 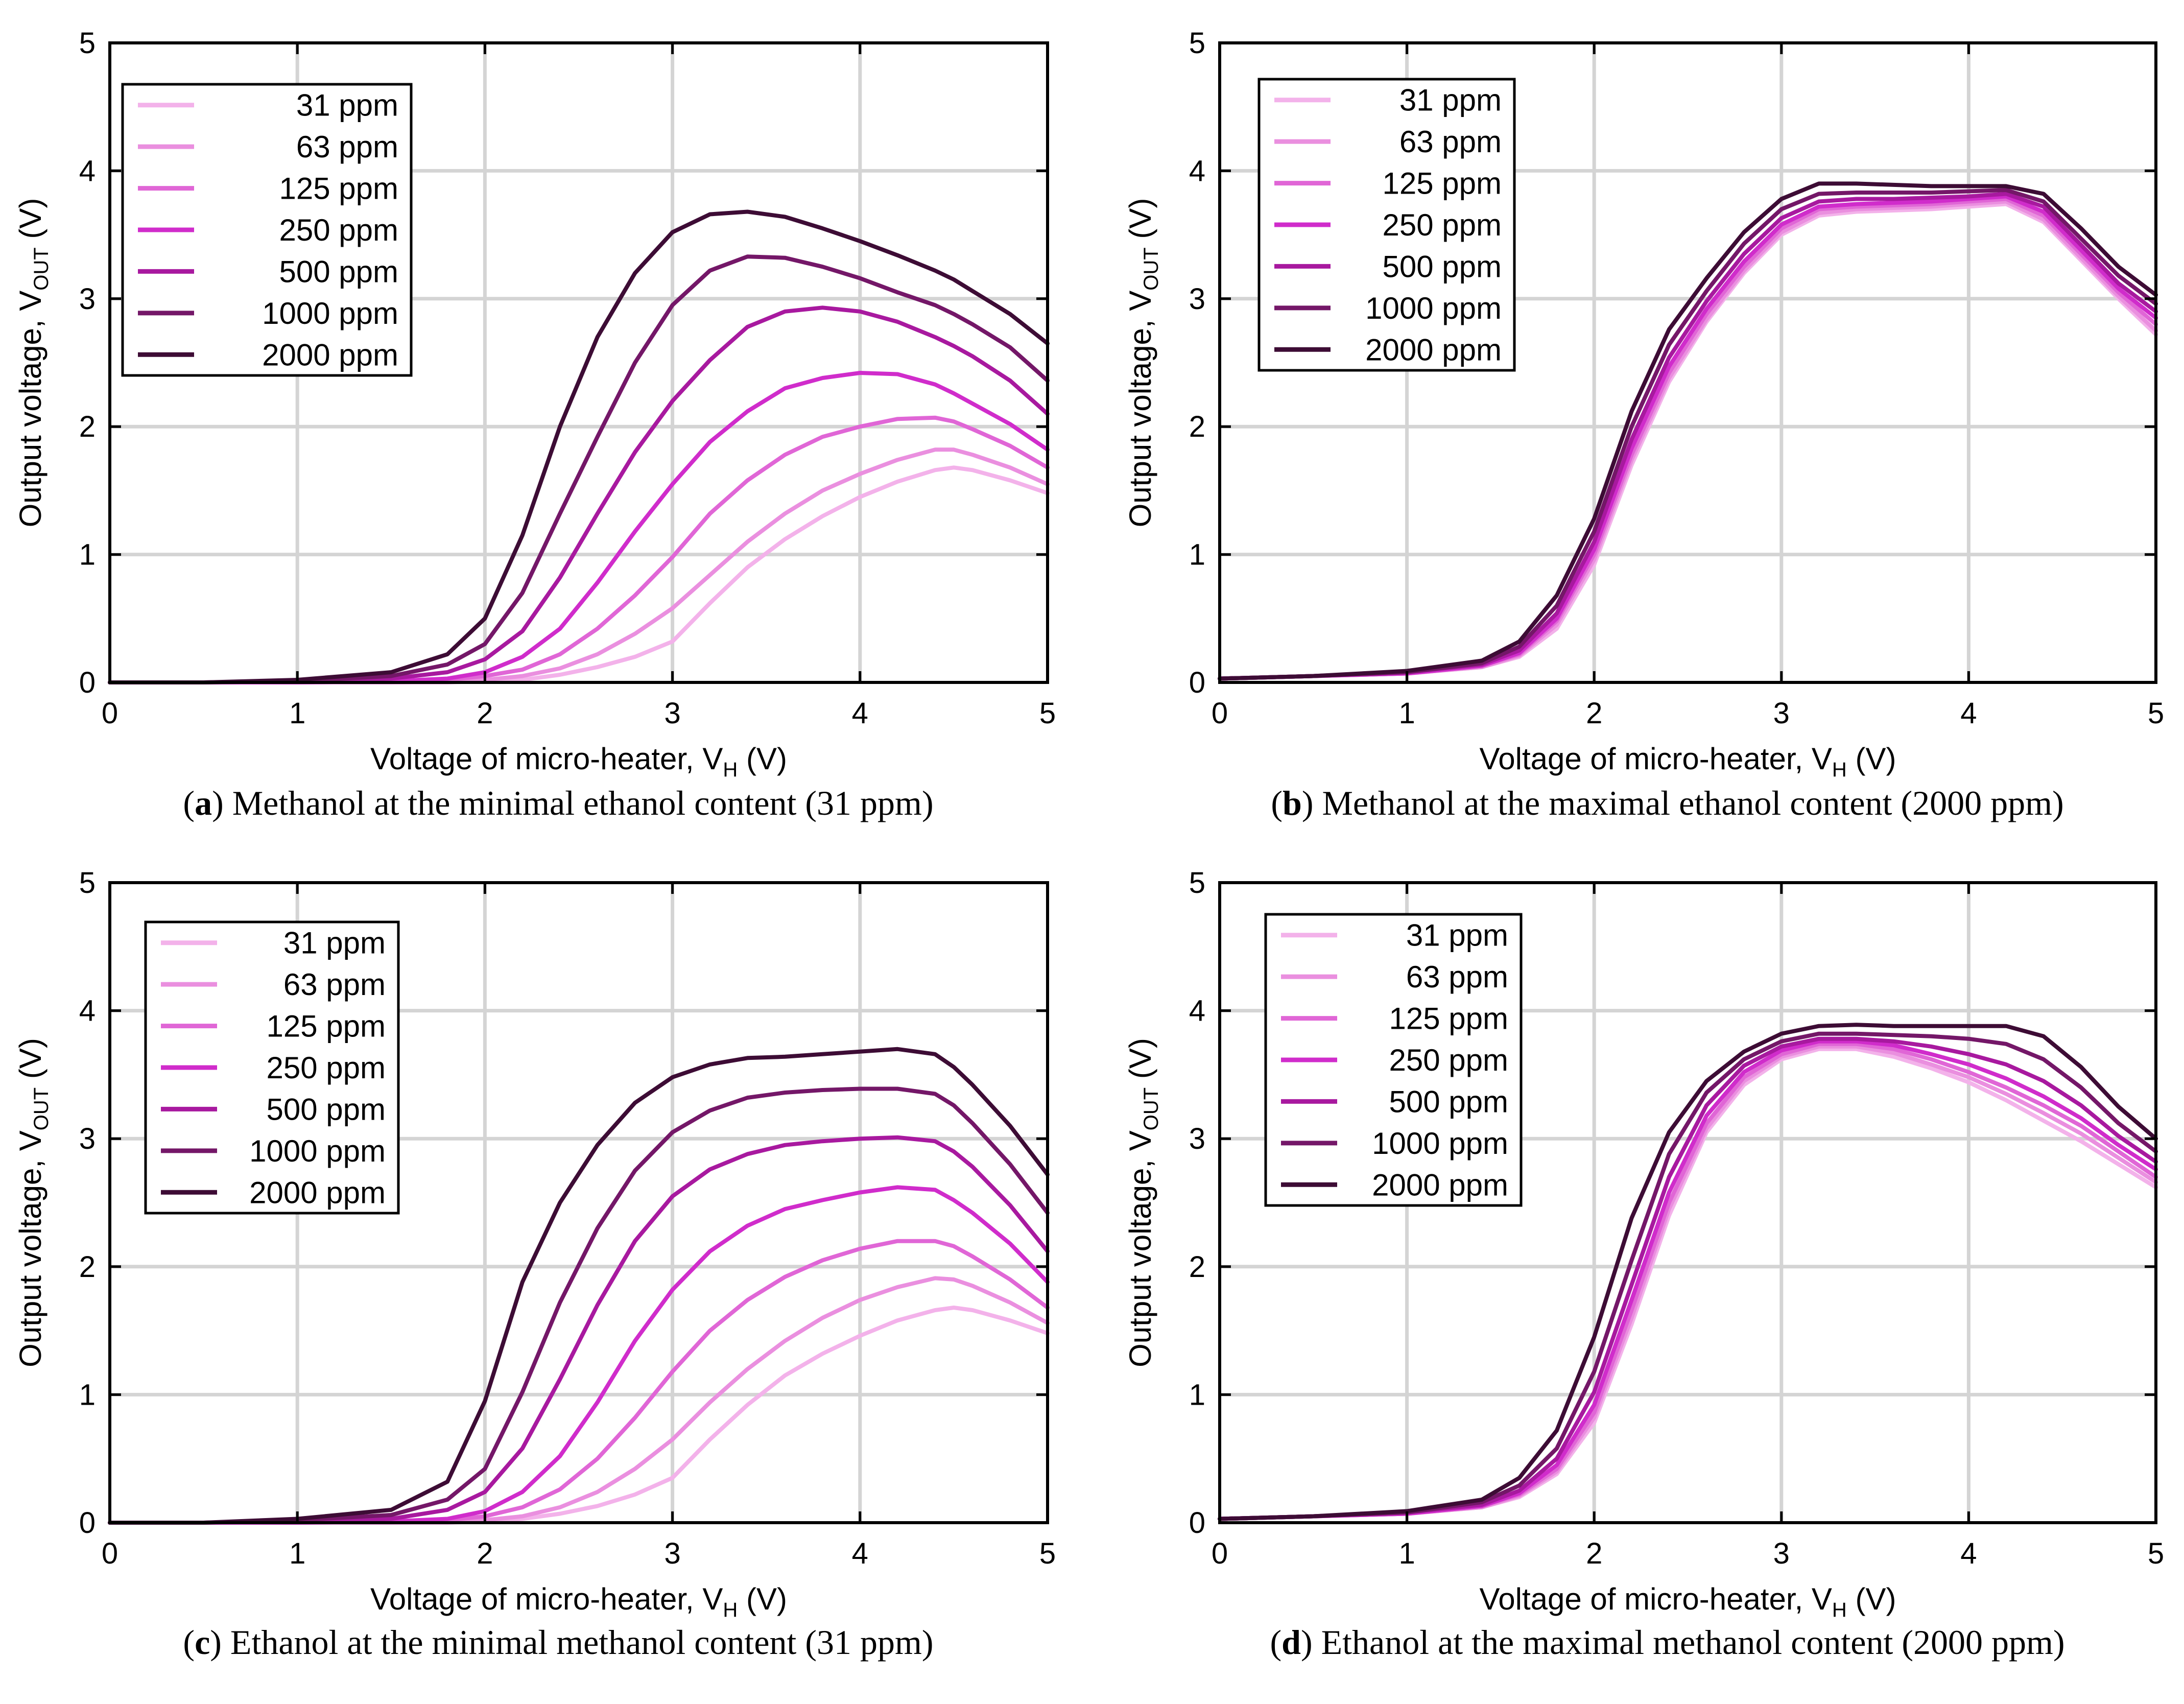 I want to click on panel-c-legend-label-250-ppm: 250 ppm, so click(x=326, y=1068).